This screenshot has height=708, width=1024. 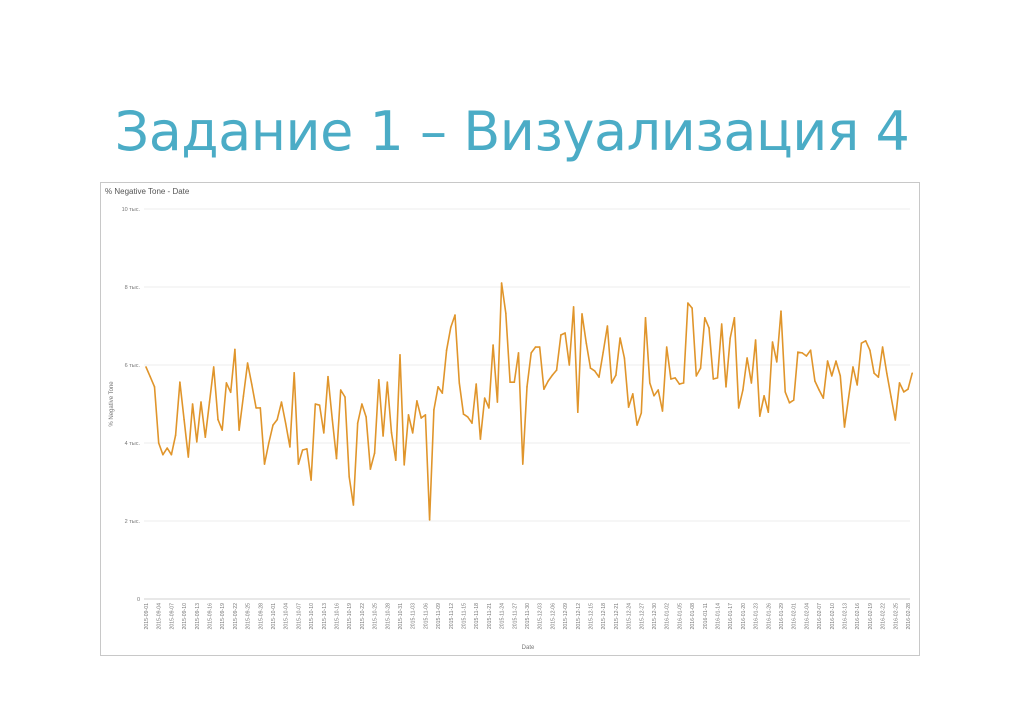 What do you see at coordinates (160, 616) in the screenshot?
I see `x-tick-label: 2015-09-04` at bounding box center [160, 616].